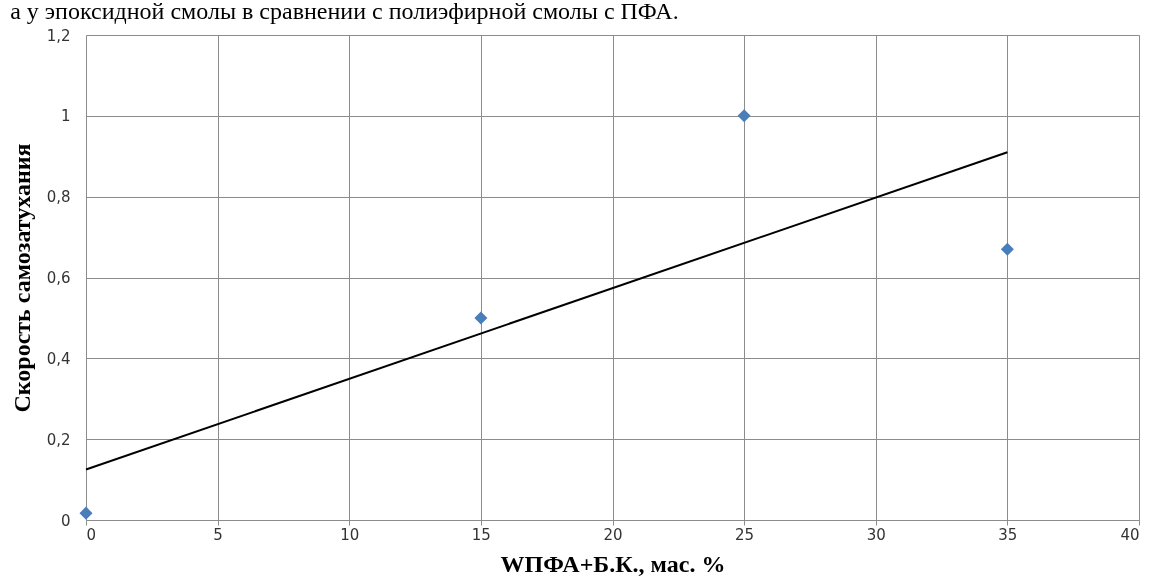 The image size is (1150, 581). What do you see at coordinates (745, 534) in the screenshot?
I see `x-tick-label: 25` at bounding box center [745, 534].